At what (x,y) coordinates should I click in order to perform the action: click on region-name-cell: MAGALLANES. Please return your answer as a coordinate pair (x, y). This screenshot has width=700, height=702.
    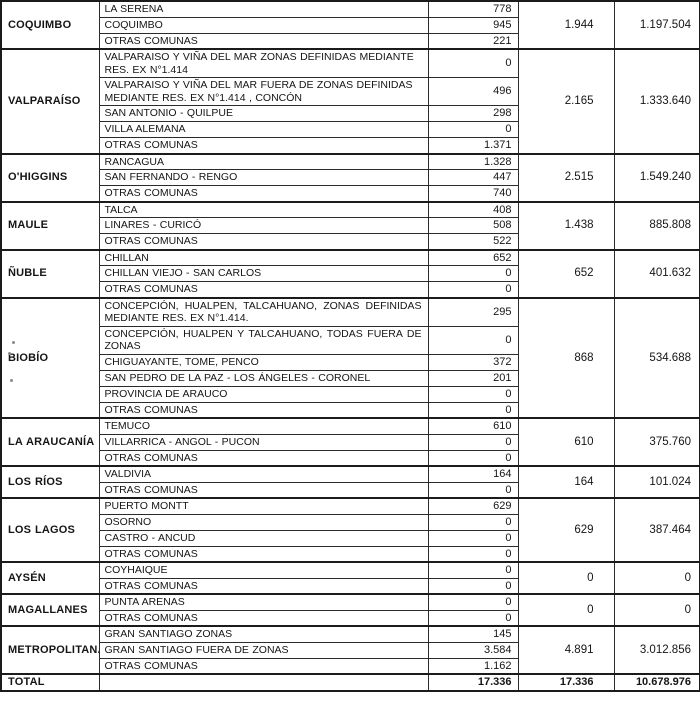
    Looking at the image, I should click on (50, 610).